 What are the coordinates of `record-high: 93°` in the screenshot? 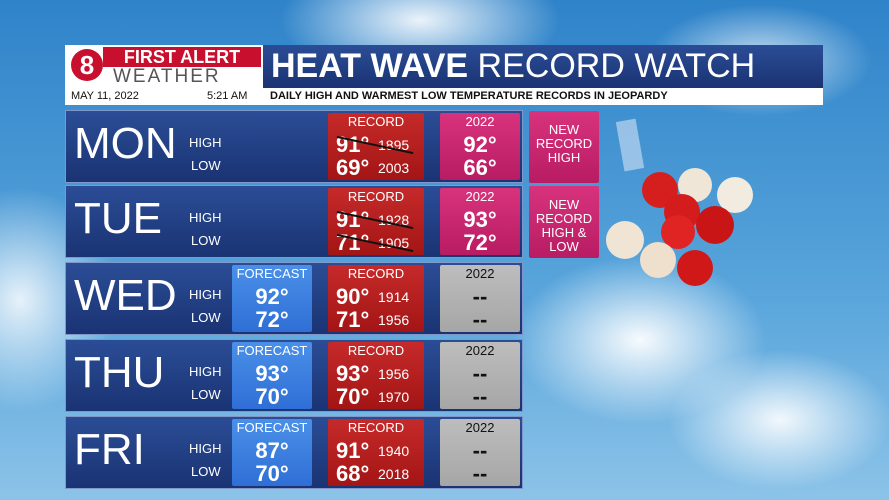 It's located at (353, 373).